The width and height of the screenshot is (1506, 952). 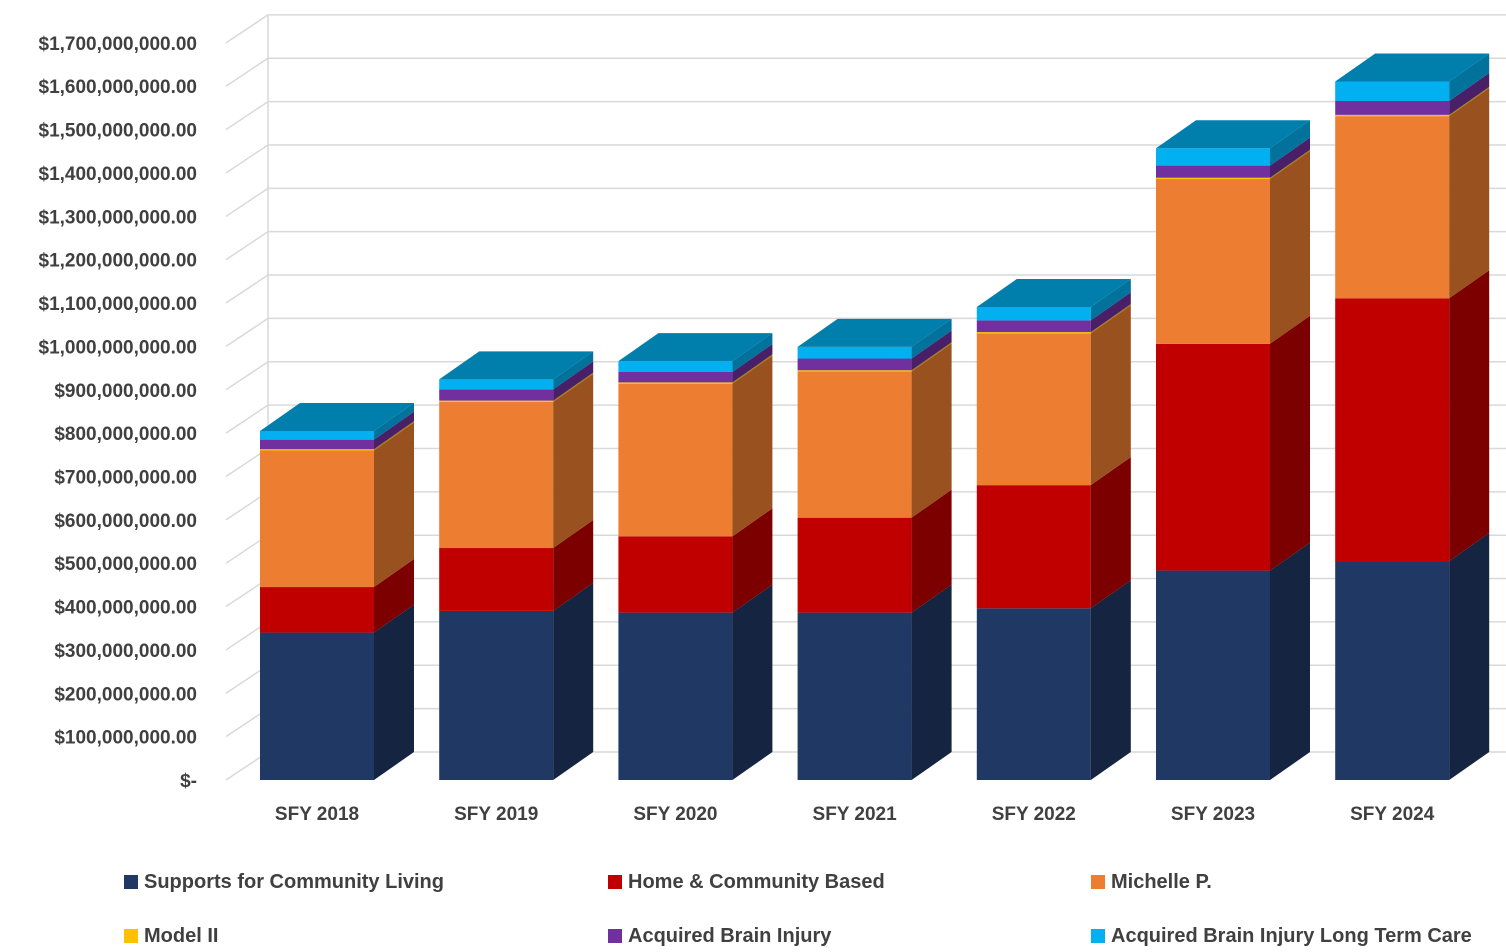 What do you see at coordinates (118, 347) in the screenshot?
I see `y-tick-label: $1,000,000,000.00` at bounding box center [118, 347].